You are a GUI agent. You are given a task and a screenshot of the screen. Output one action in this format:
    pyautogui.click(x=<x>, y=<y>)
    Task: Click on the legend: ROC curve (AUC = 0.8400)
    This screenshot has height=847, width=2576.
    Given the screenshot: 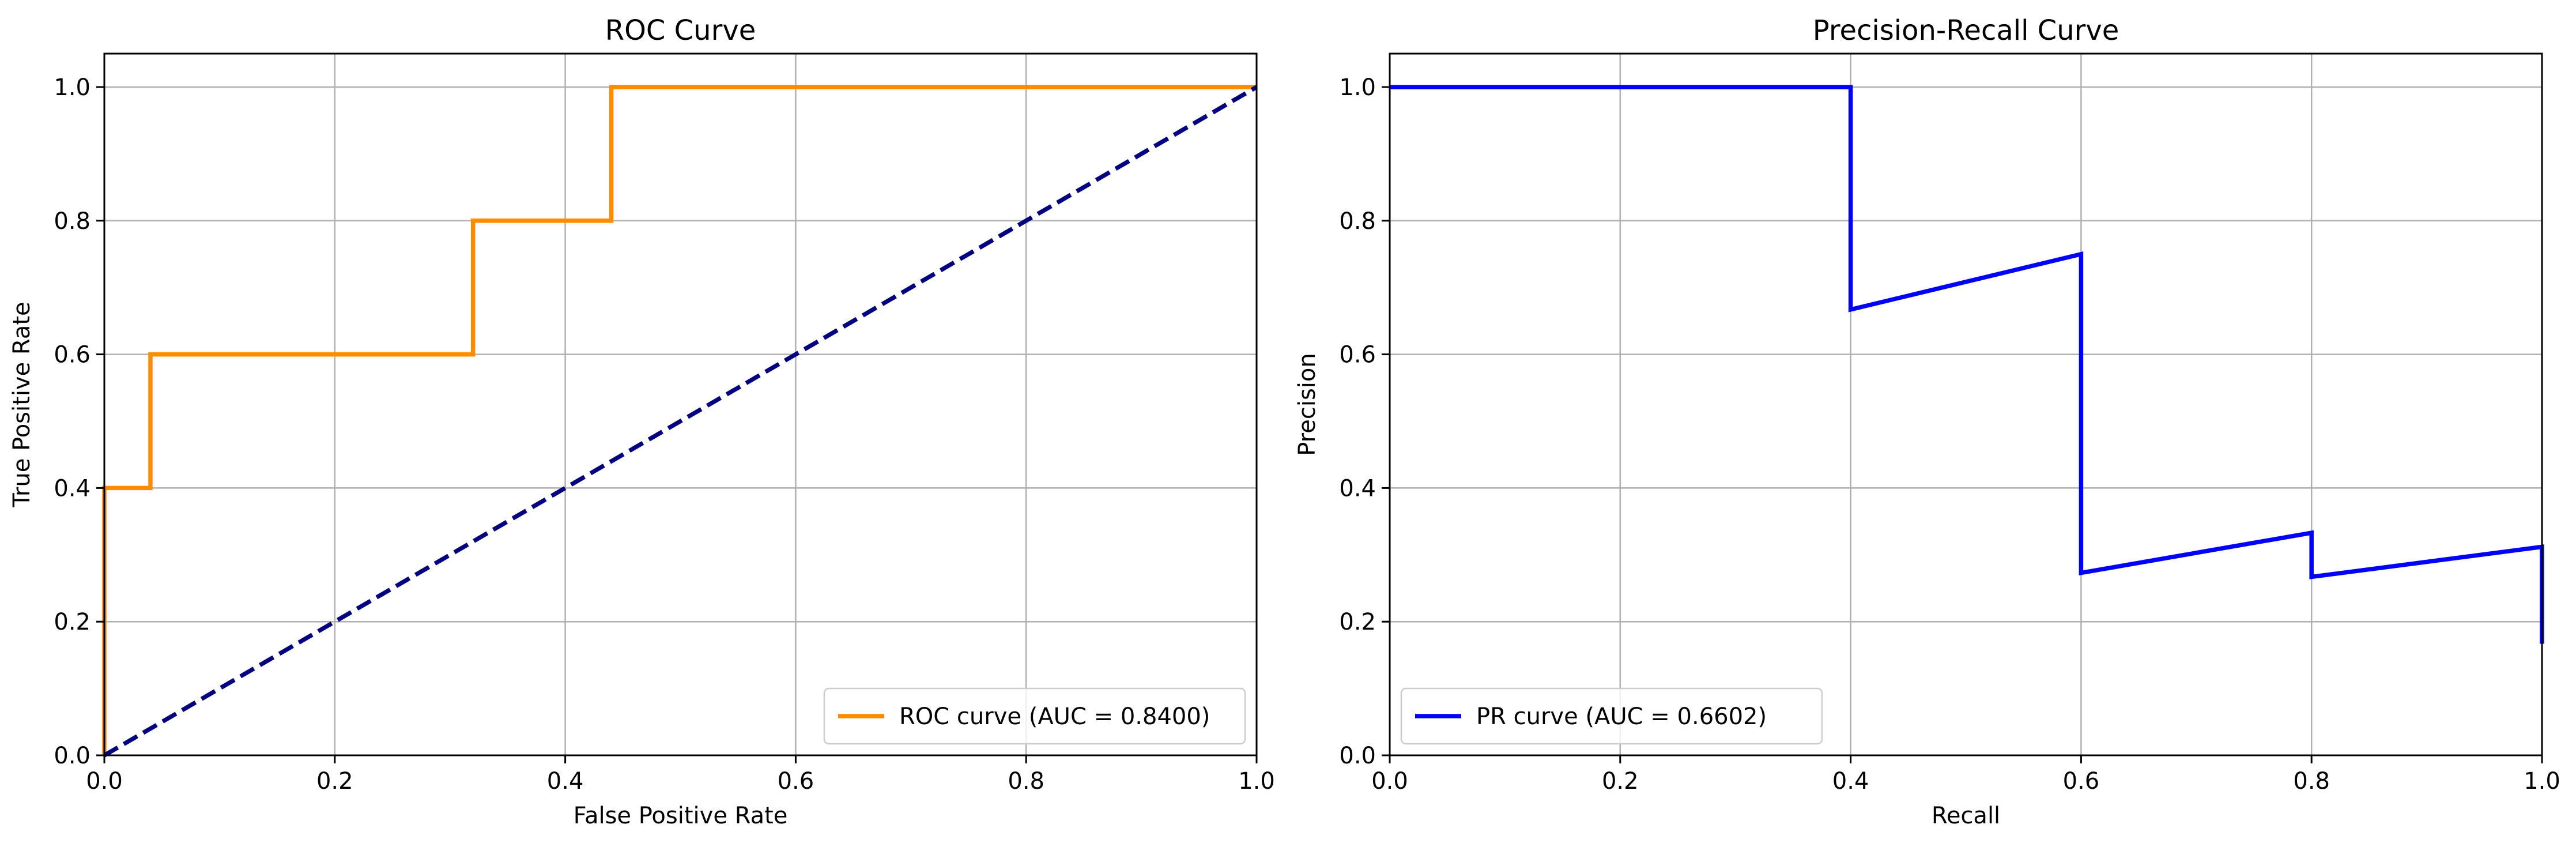 What is the action you would take?
    pyautogui.click(x=1034, y=716)
    